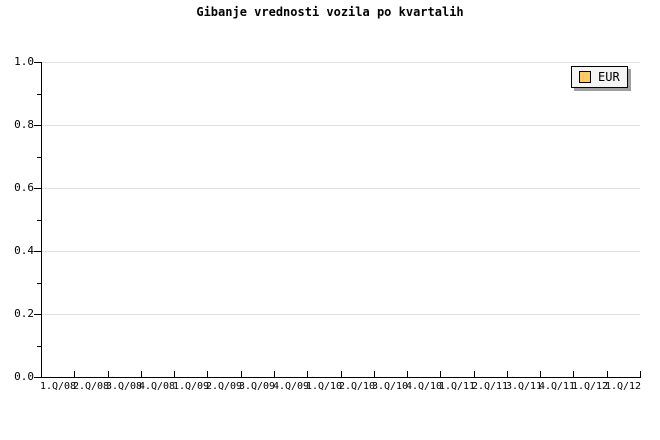 The height and width of the screenshot is (440, 660). What do you see at coordinates (224, 386) in the screenshot?
I see `x-tick-label: 2.Q/09` at bounding box center [224, 386].